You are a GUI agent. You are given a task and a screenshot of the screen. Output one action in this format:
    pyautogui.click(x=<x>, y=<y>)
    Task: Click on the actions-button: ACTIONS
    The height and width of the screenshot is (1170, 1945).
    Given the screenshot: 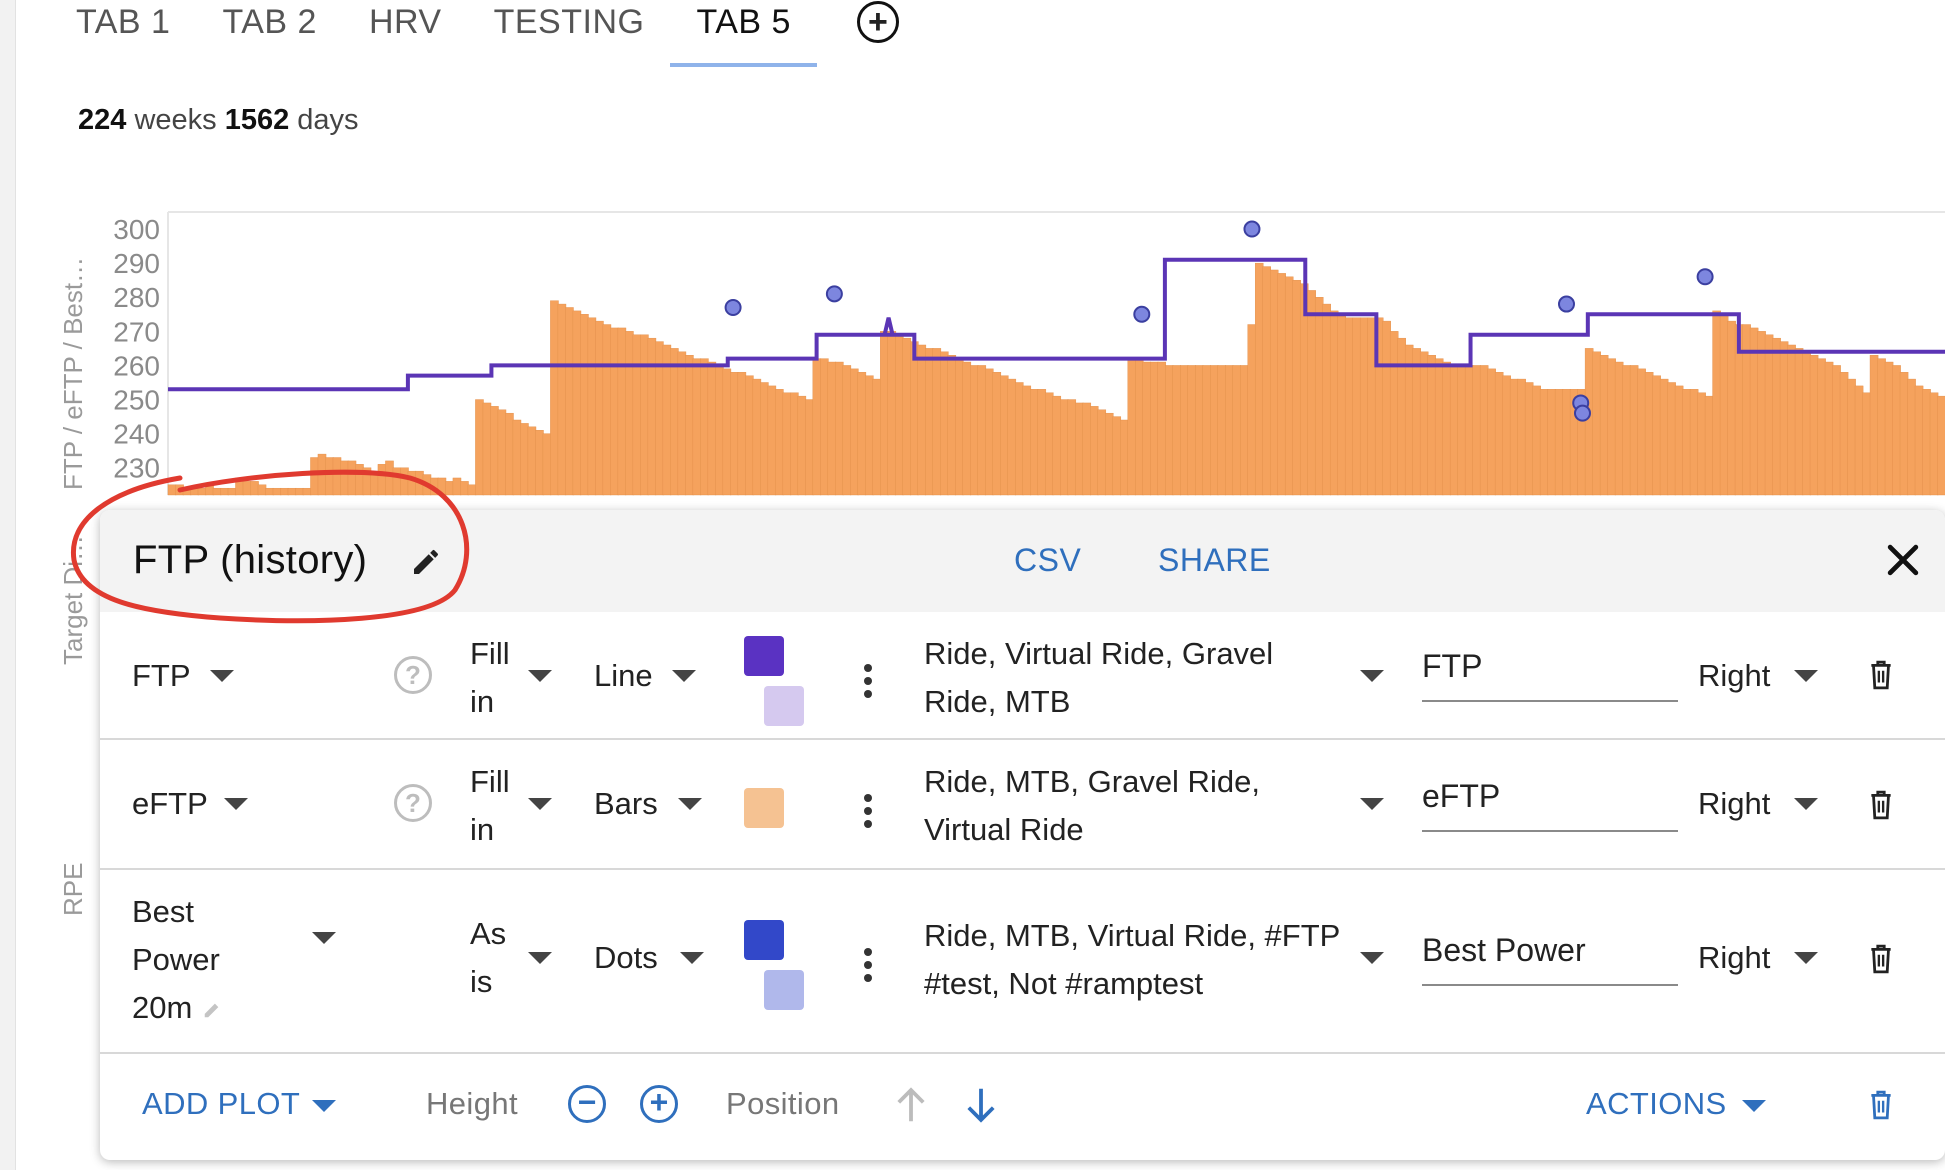 What is the action you would take?
    pyautogui.click(x=1656, y=1103)
    